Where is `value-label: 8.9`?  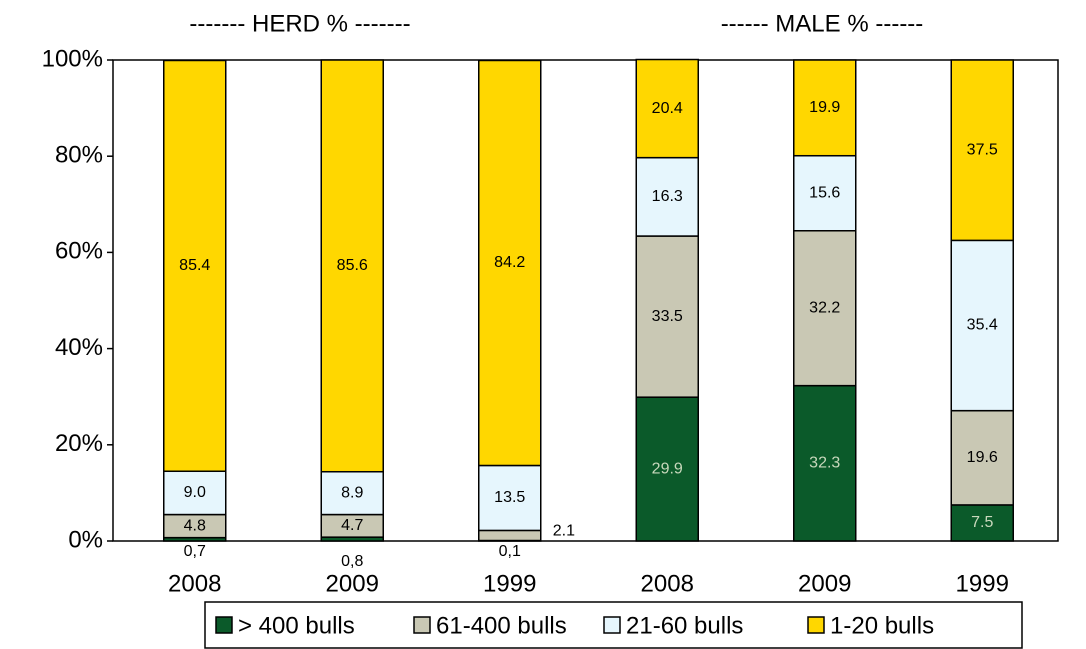 value-label: 8.9 is located at coordinates (352, 492).